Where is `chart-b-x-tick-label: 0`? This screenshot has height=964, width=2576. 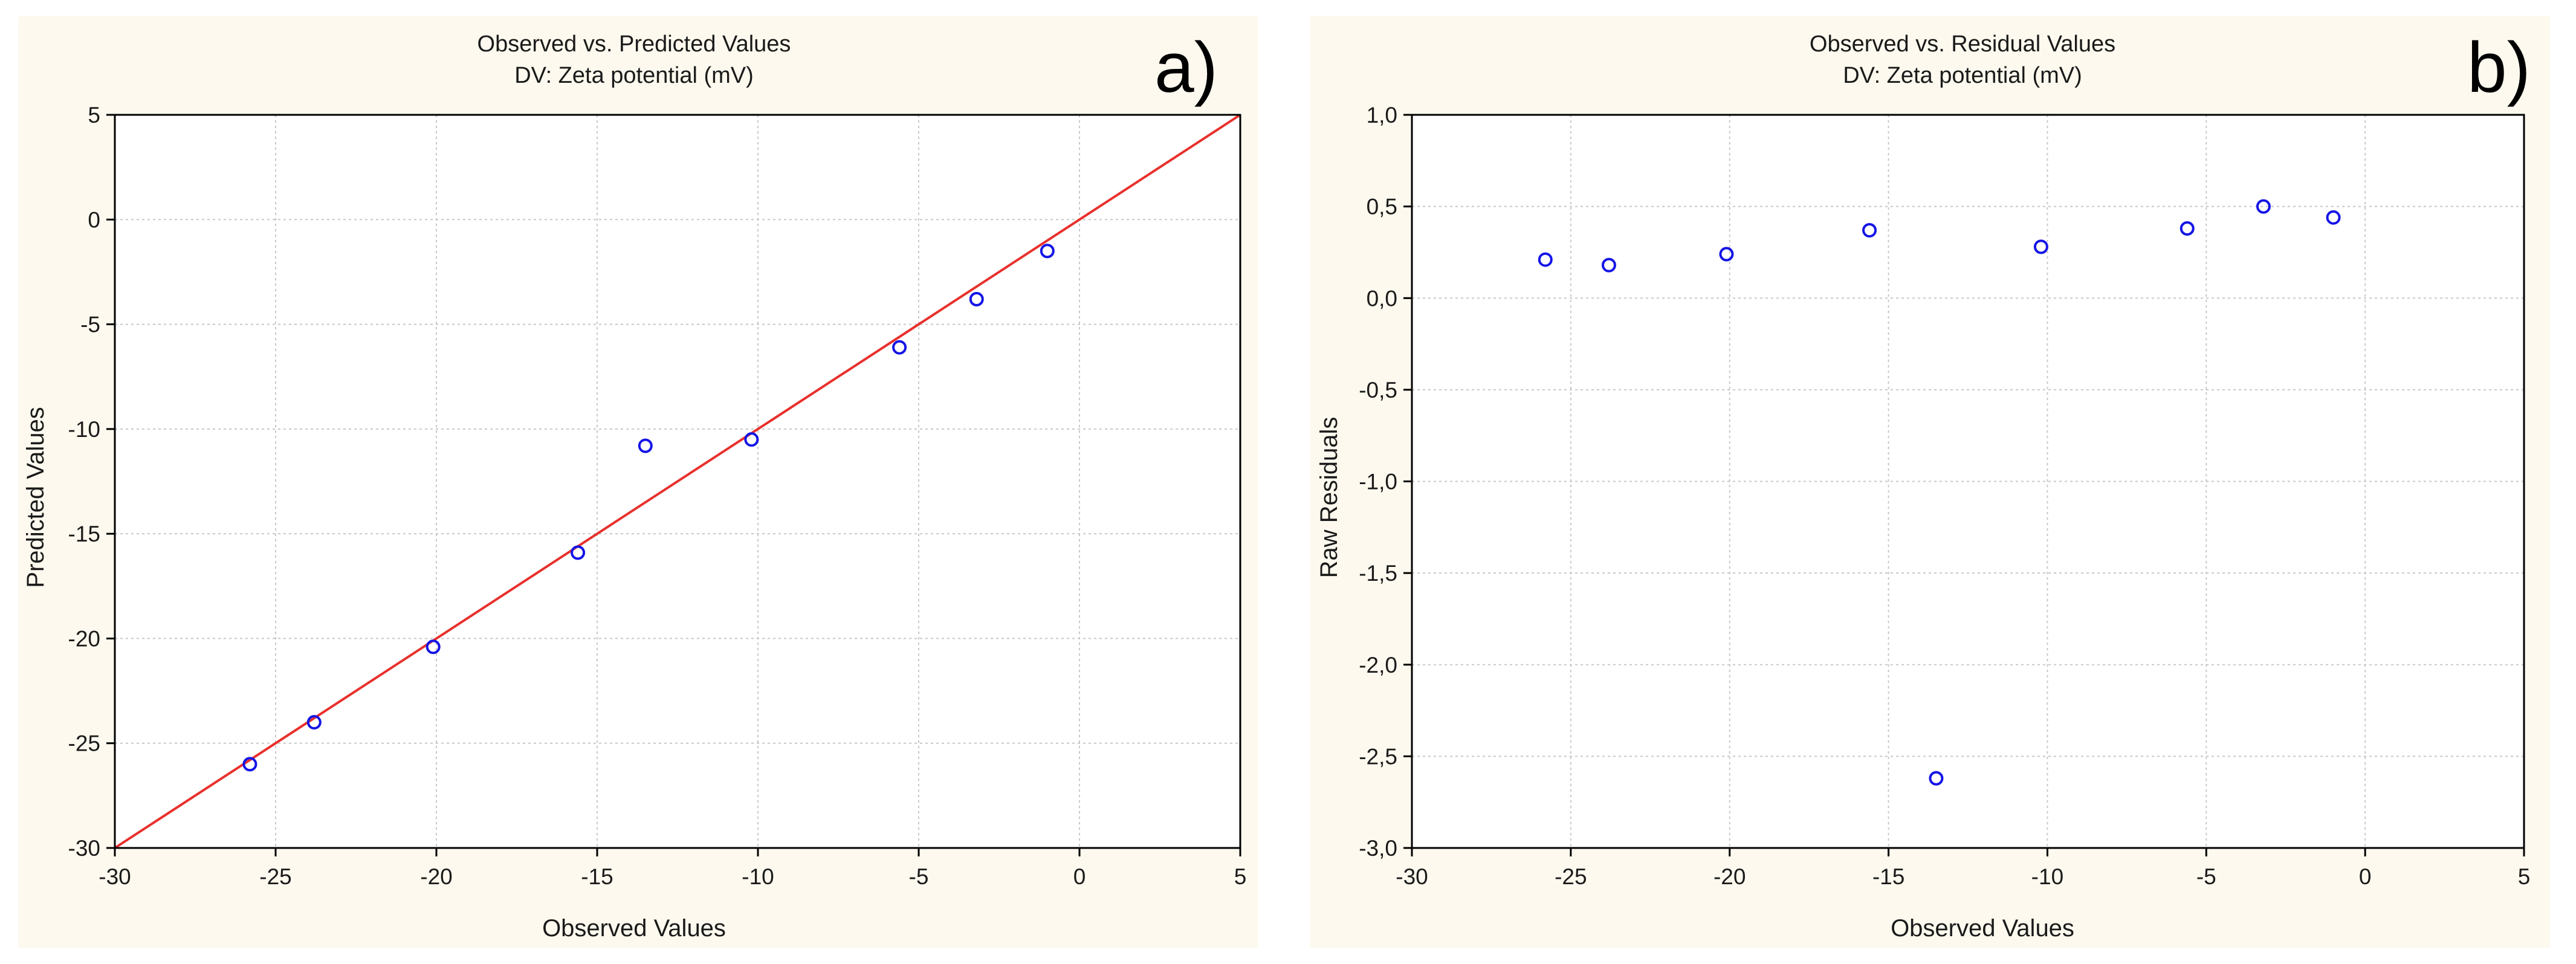 chart-b-x-tick-label: 0 is located at coordinates (2365, 876).